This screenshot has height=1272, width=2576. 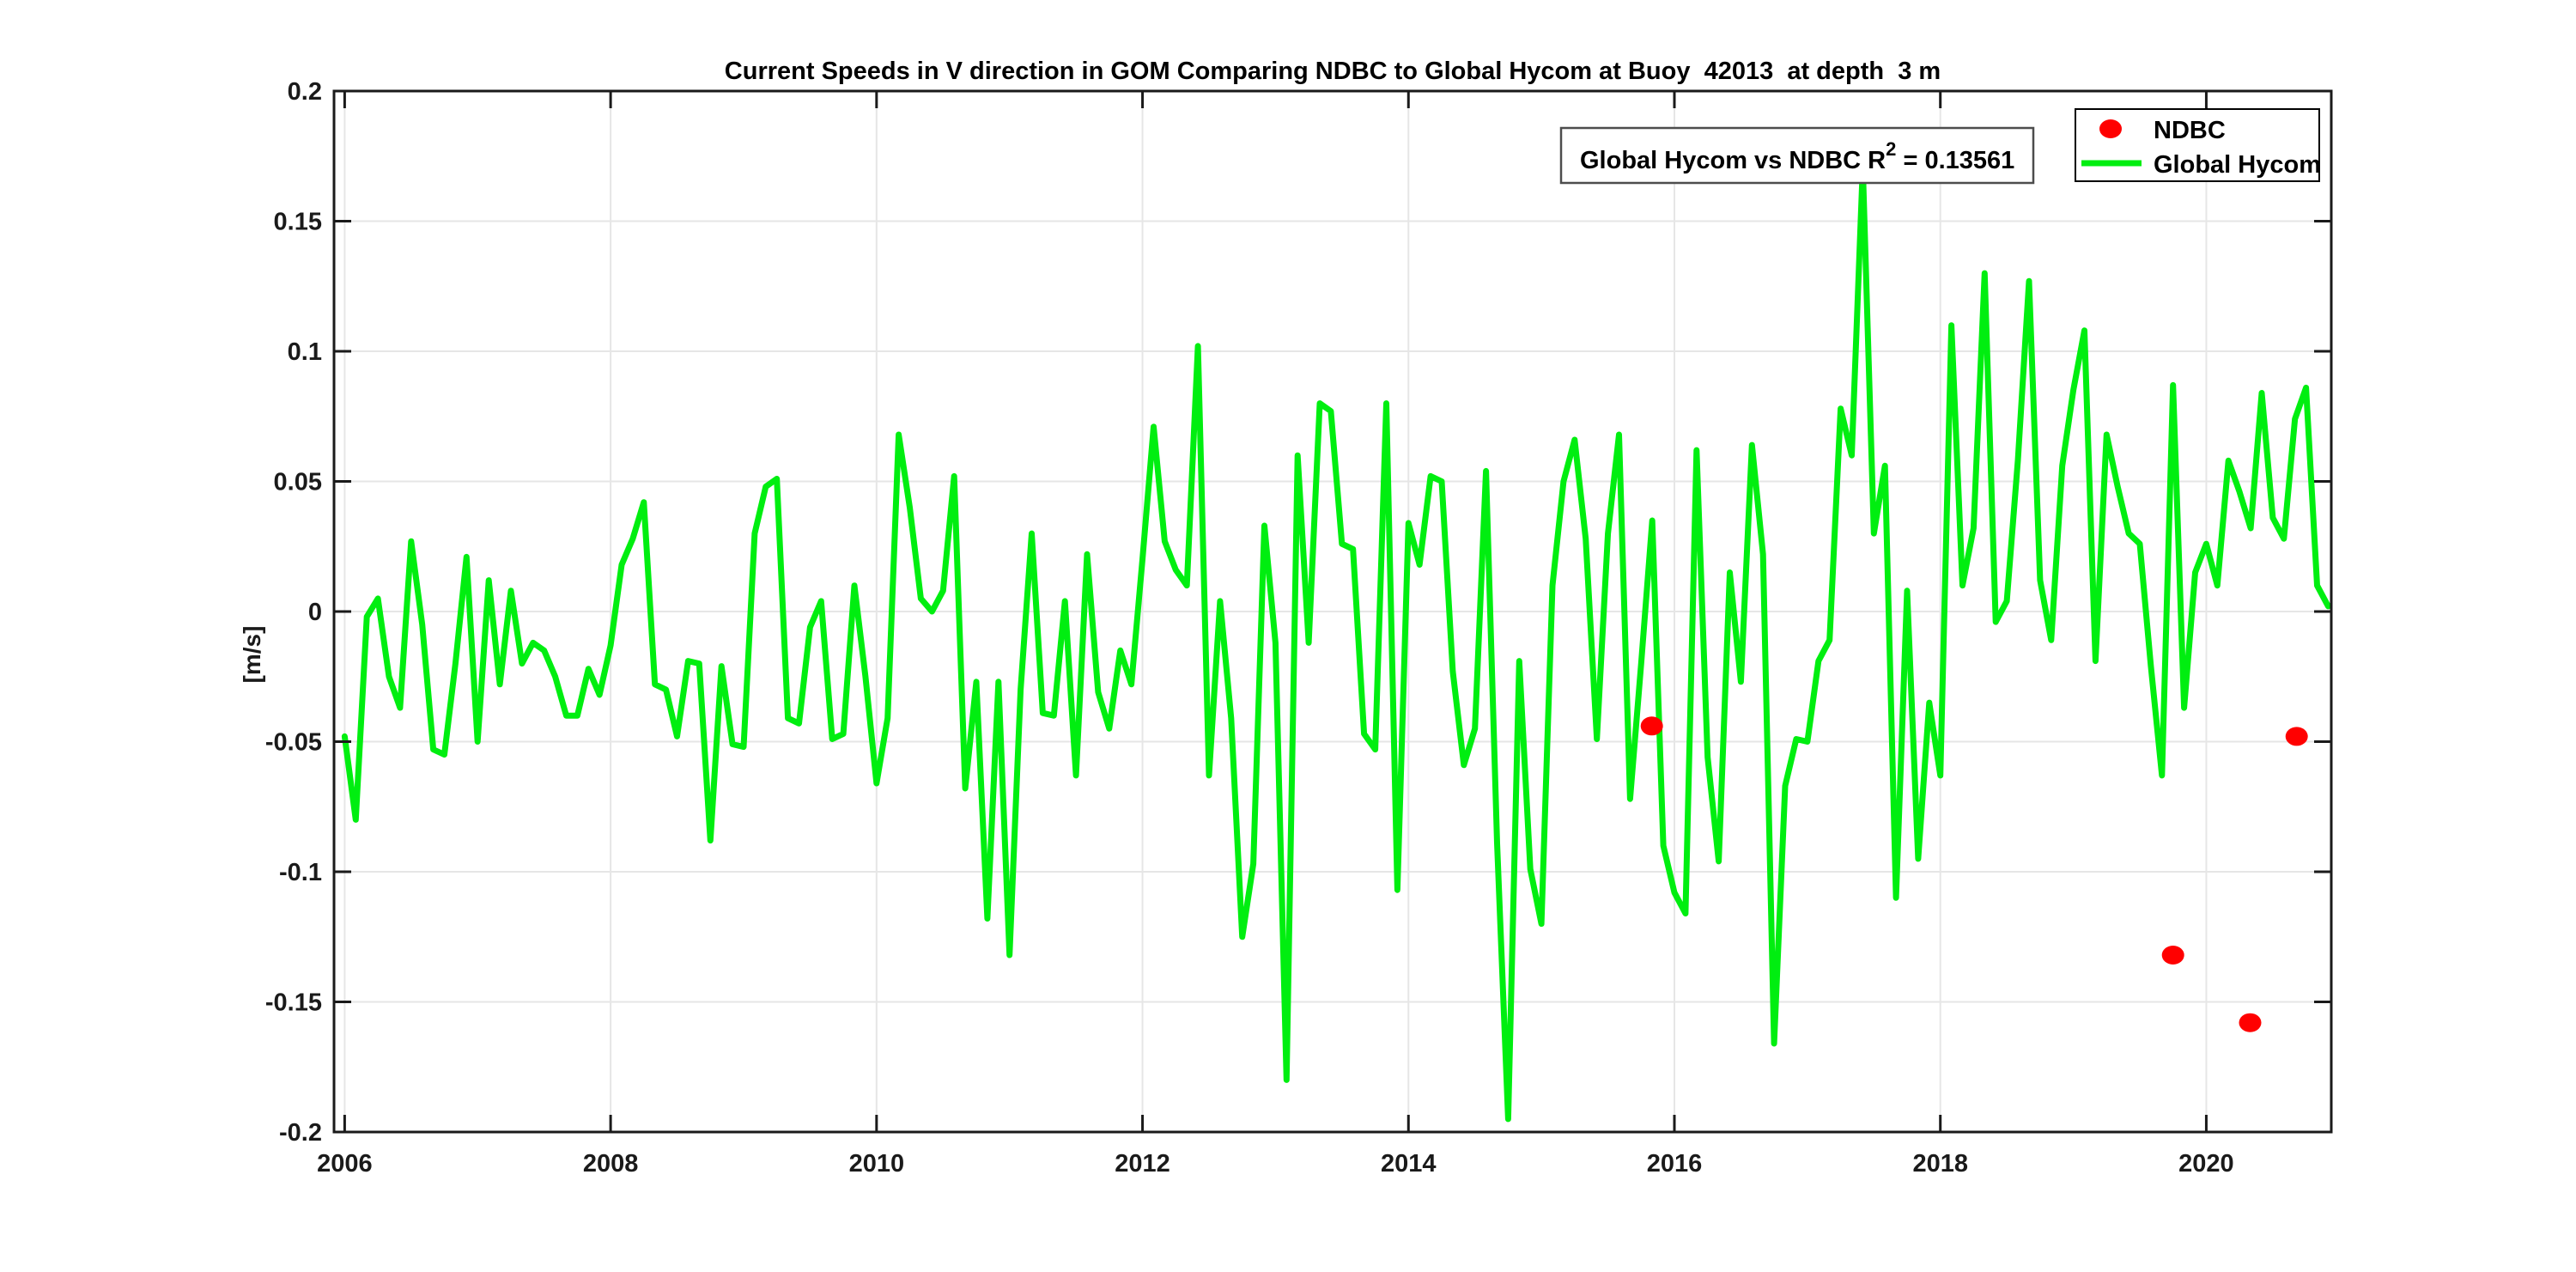 I want to click on y-tick-label: -0.1, so click(x=301, y=872).